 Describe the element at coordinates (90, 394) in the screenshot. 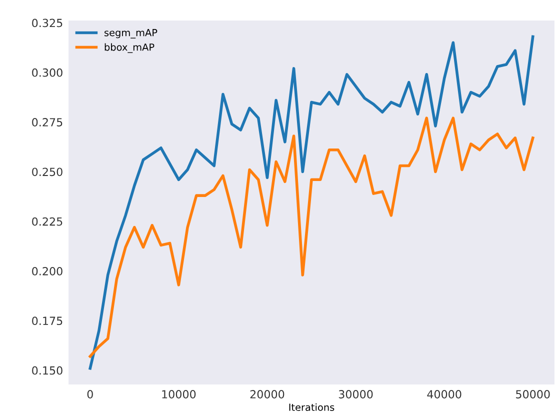

I see `x-tick-label: 0` at that location.